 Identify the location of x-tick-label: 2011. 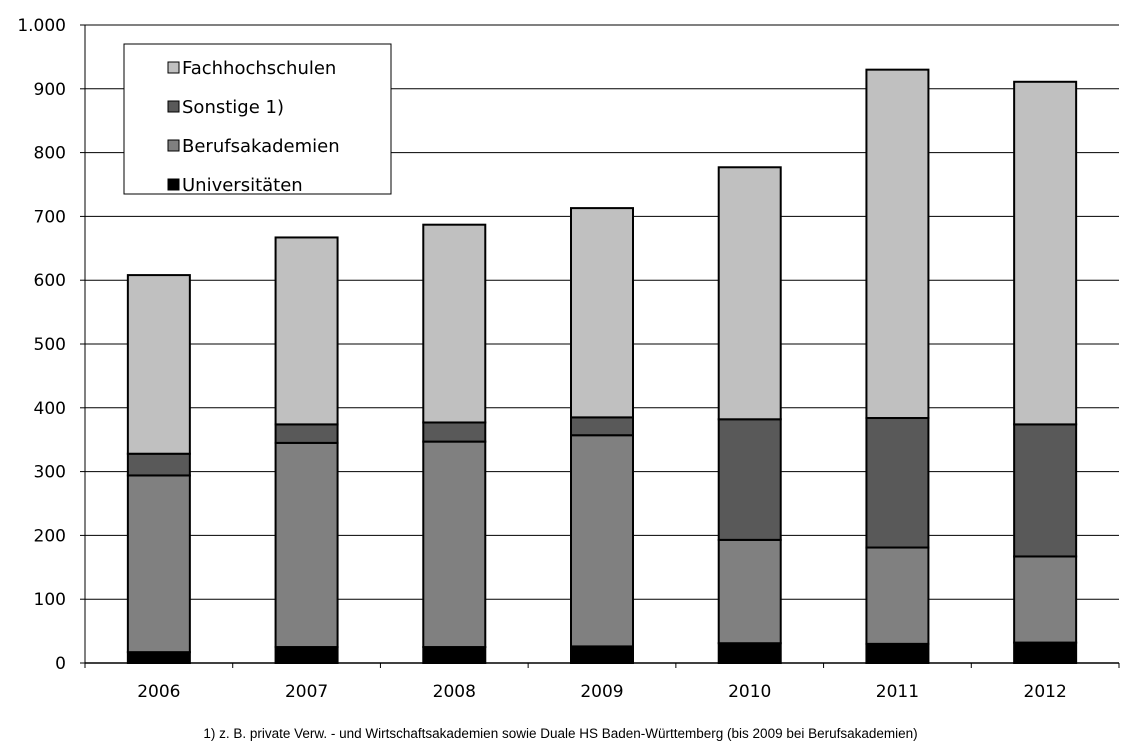
(897, 692).